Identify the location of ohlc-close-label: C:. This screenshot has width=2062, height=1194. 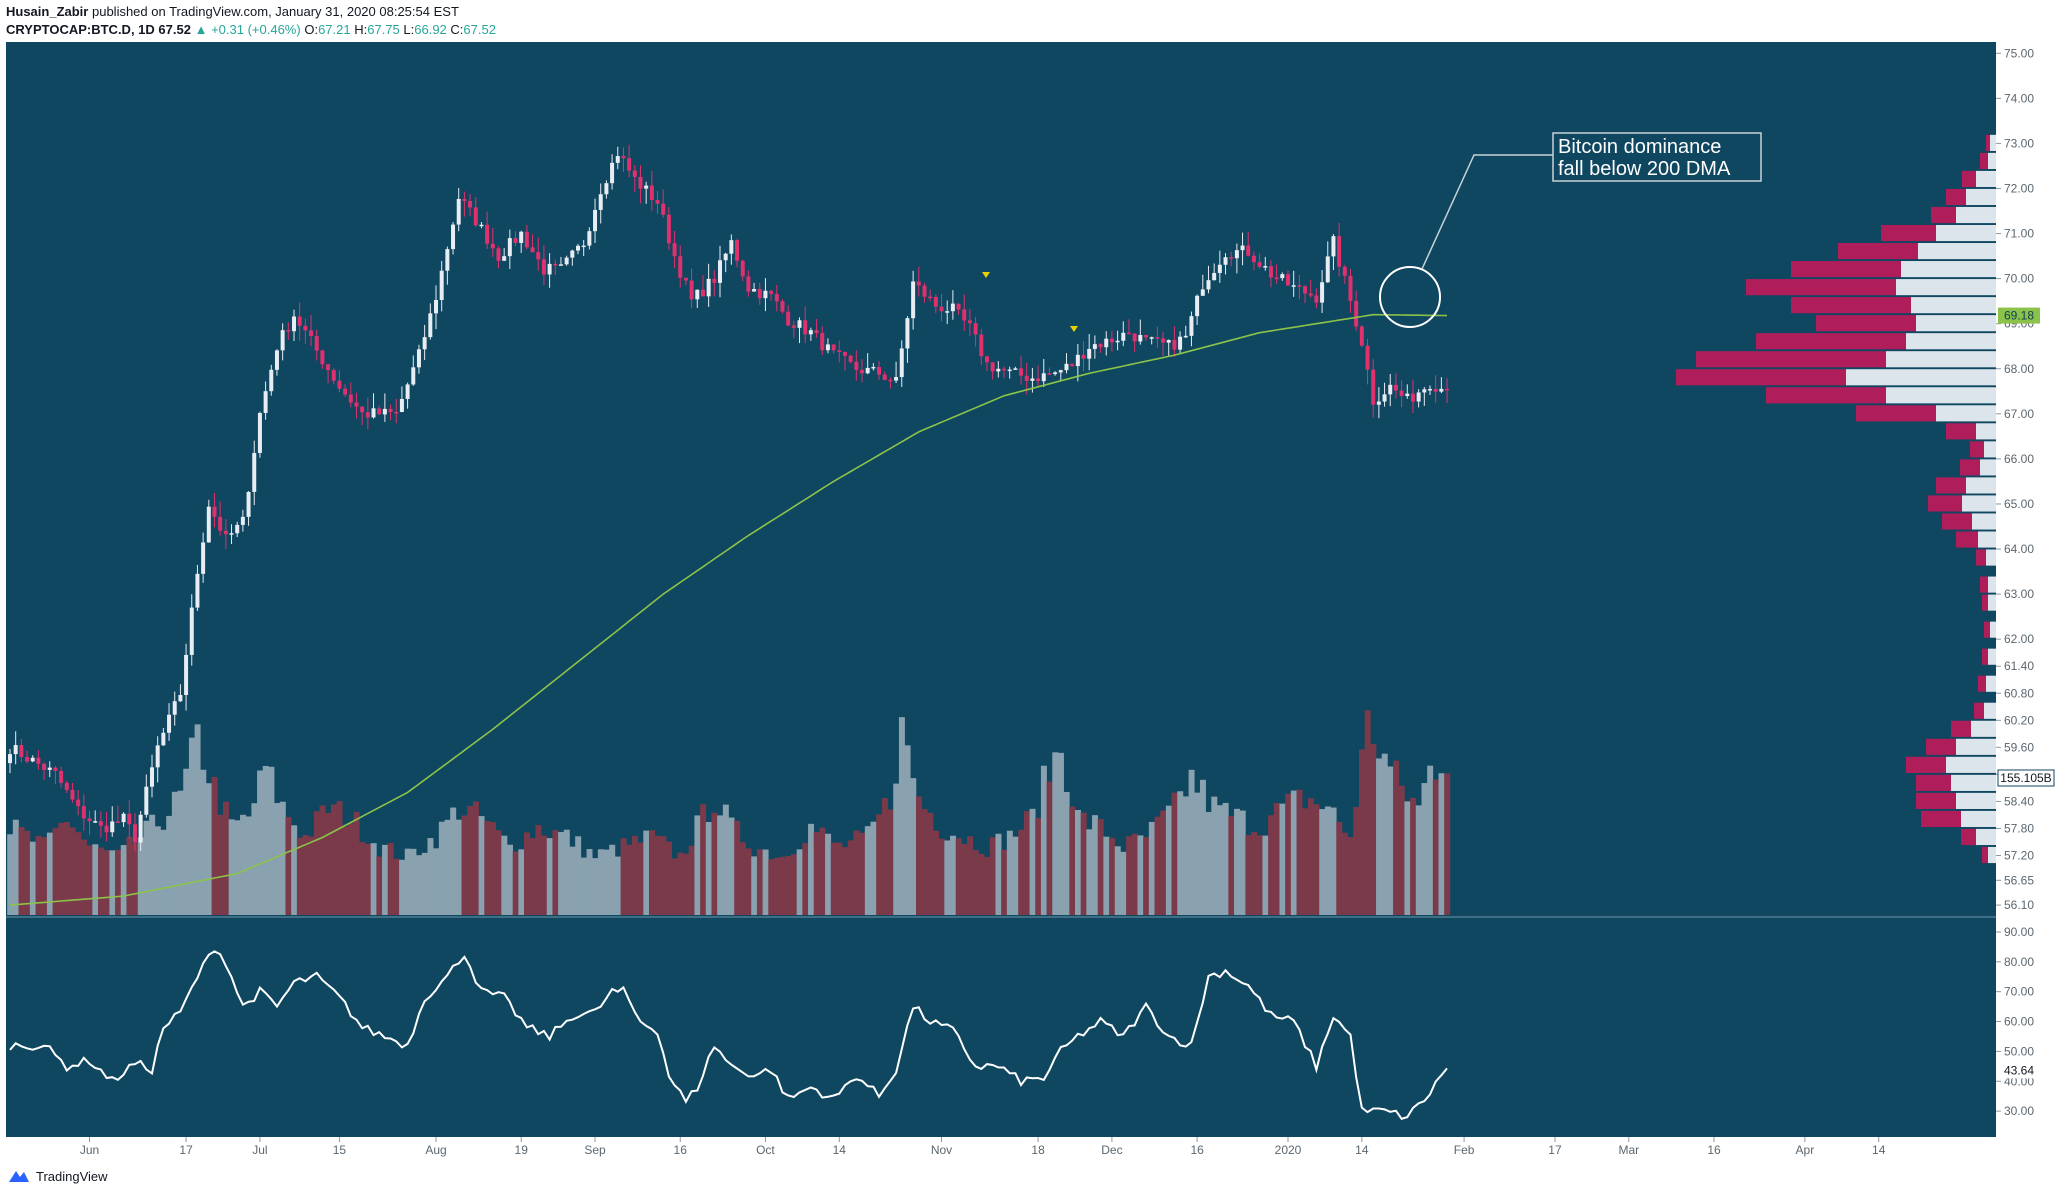
(457, 29).